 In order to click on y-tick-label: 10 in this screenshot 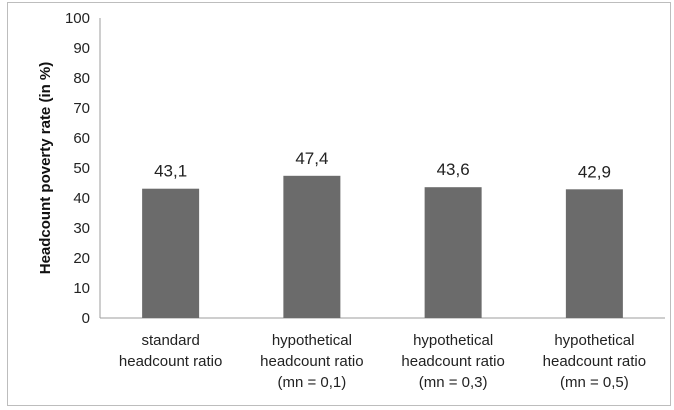, I will do `click(81, 288)`.